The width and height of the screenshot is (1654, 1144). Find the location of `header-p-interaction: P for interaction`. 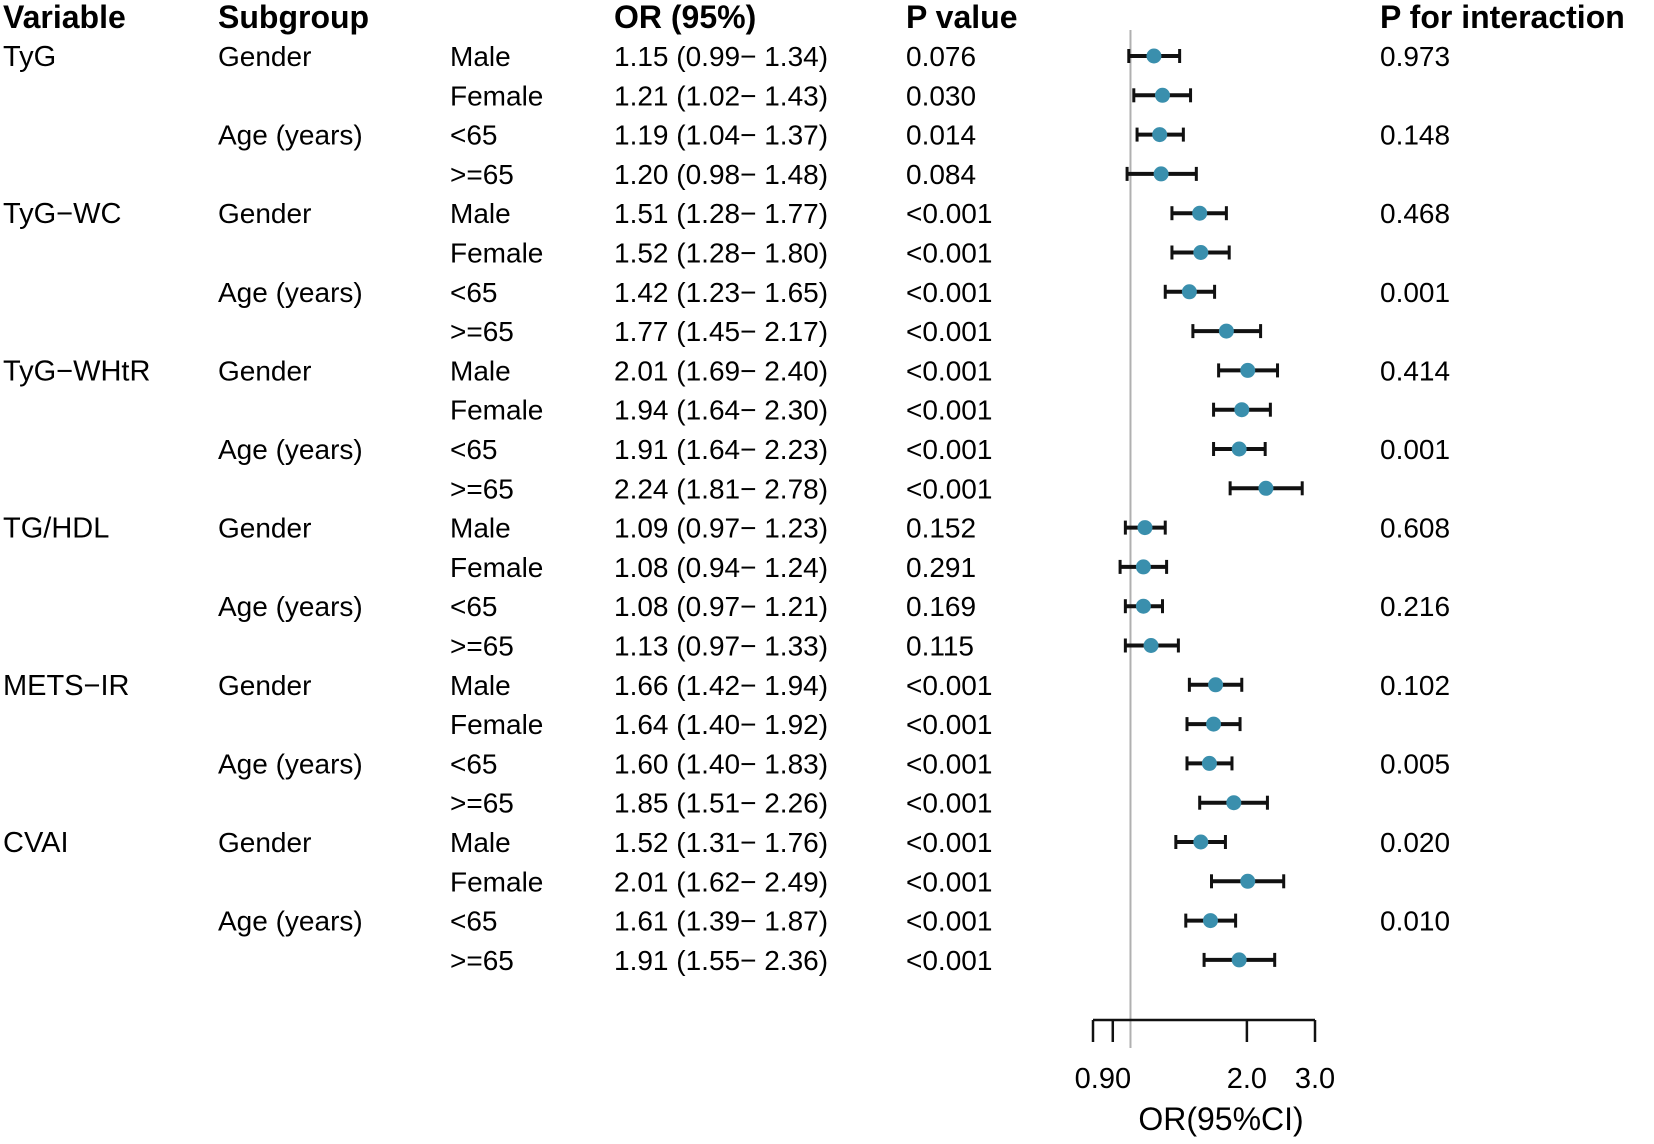

header-p-interaction: P for interaction is located at coordinates (1502, 17).